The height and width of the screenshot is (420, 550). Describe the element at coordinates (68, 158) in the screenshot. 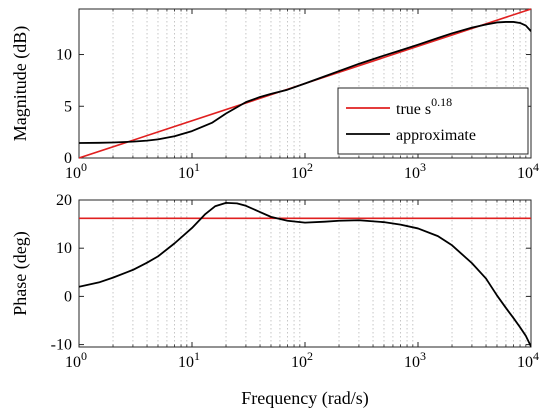

I see `magnitude-y-tick-label: 0` at that location.